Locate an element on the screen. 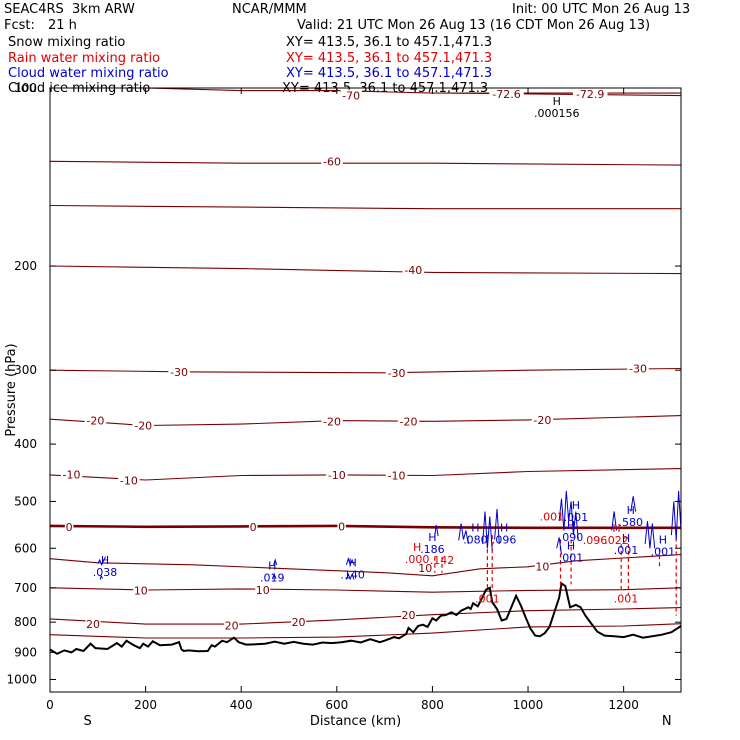  y-tick-label: 600 is located at coordinates (25, 548).